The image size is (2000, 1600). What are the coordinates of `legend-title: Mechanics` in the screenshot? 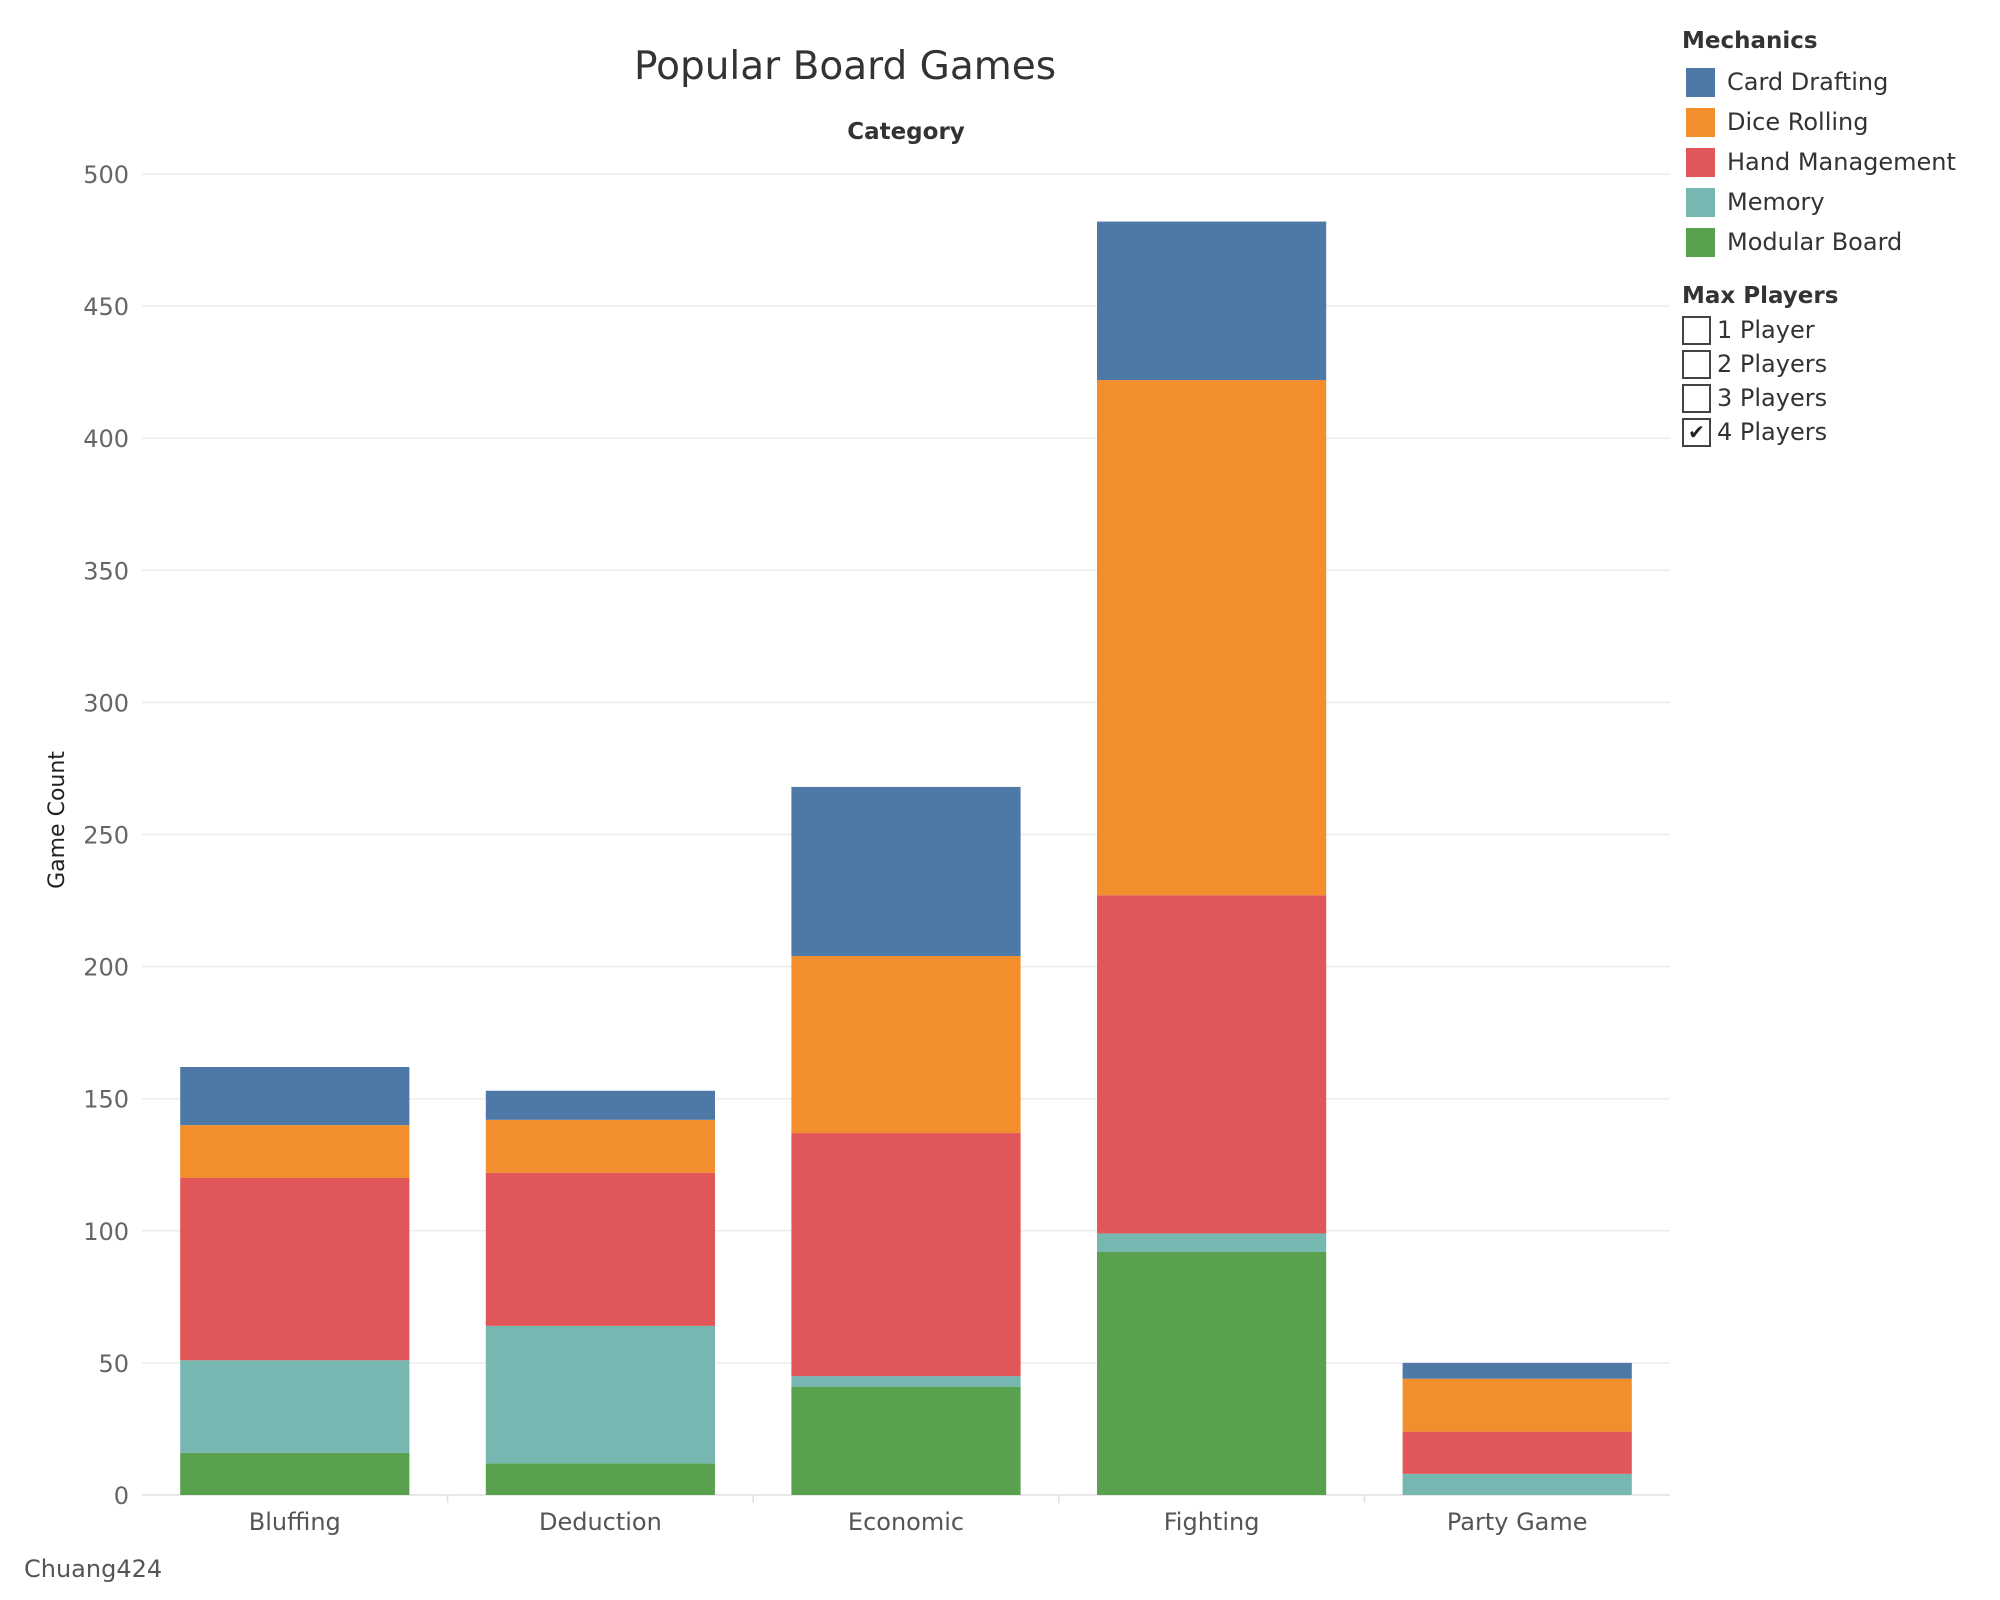 It's located at (1750, 41).